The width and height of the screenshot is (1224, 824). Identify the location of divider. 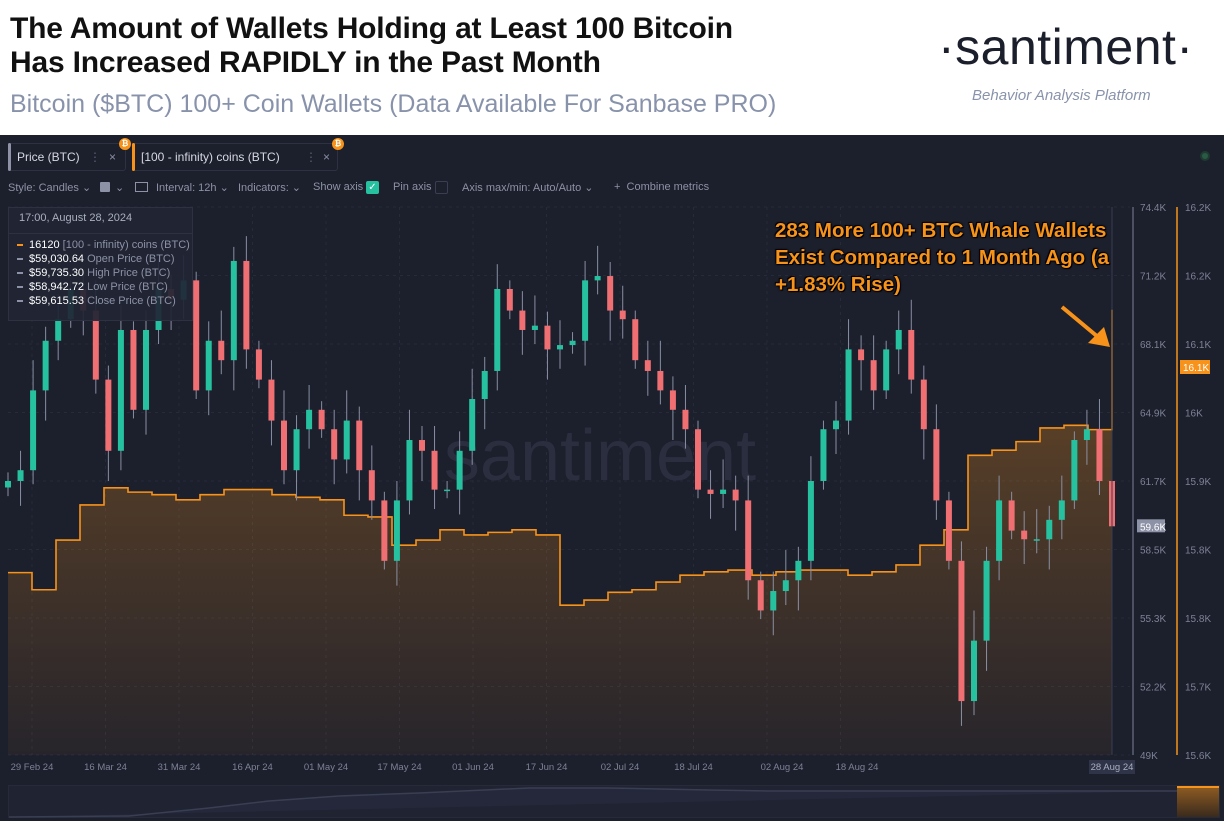
(100, 233).